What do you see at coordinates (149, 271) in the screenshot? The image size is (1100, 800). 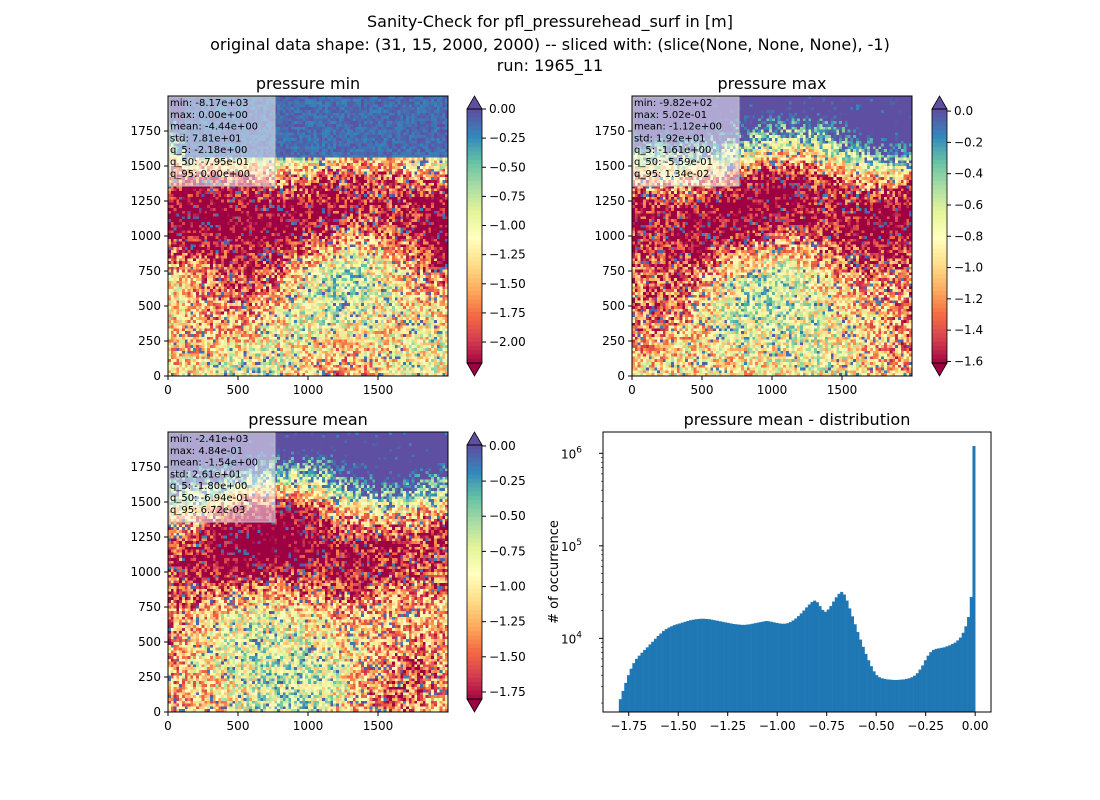 I see `map-ytick-label: 750` at bounding box center [149, 271].